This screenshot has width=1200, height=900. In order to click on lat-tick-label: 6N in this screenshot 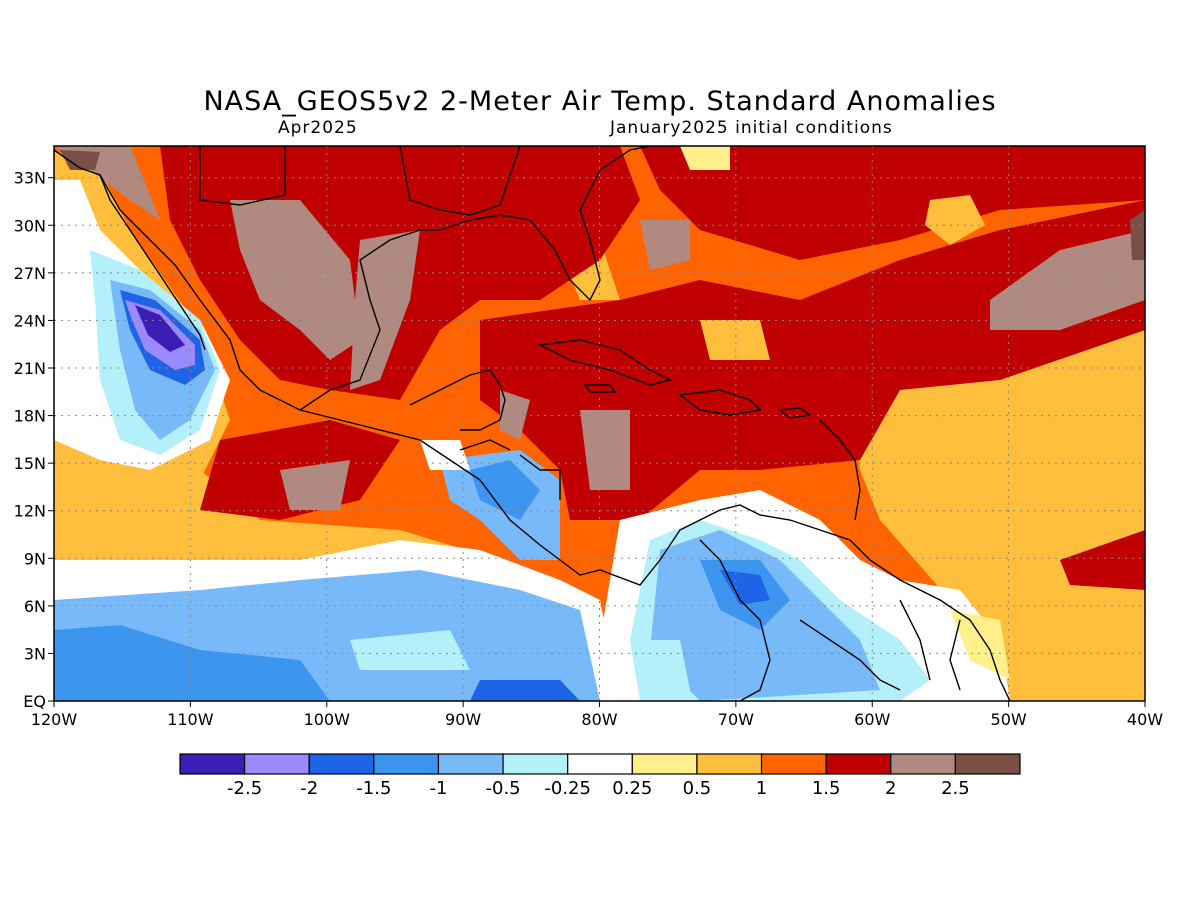, I will do `click(35, 606)`.